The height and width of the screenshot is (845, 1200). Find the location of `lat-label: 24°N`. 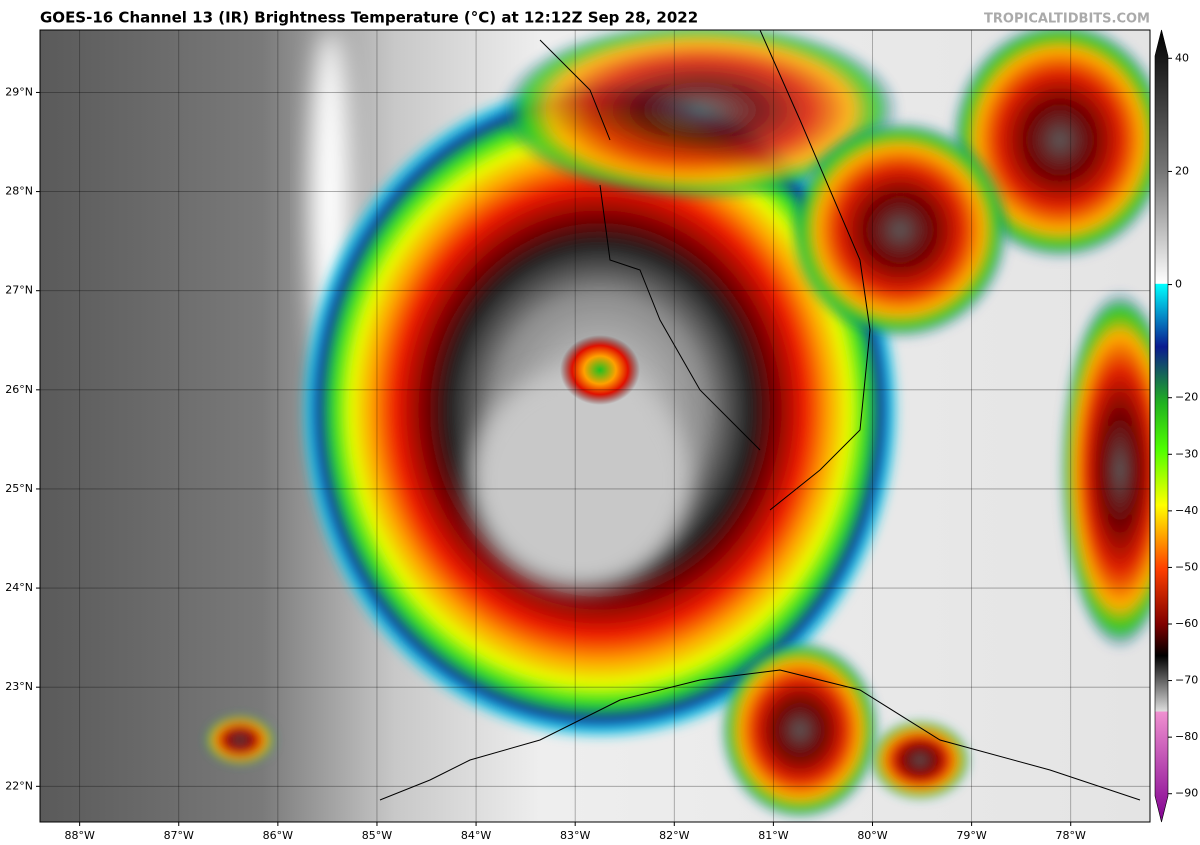

lat-label: 24°N is located at coordinates (19, 587).